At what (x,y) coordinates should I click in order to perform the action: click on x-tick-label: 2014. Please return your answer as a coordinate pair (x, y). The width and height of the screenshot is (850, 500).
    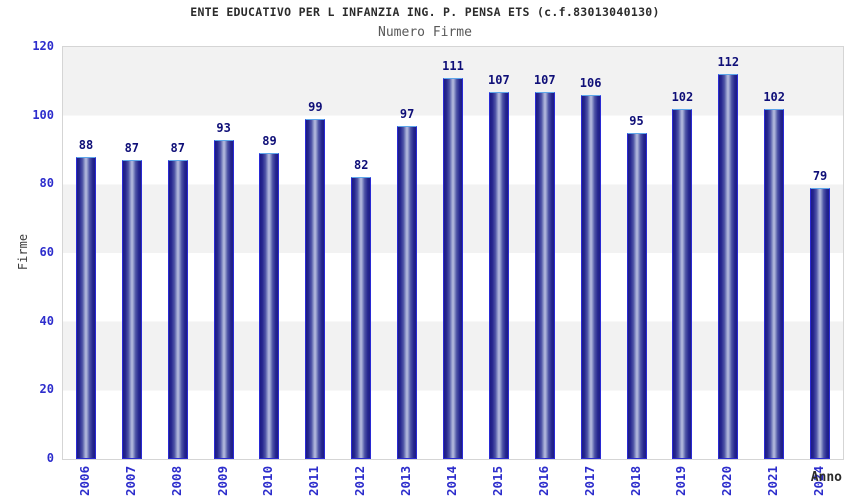
    Looking at the image, I should click on (451, 480).